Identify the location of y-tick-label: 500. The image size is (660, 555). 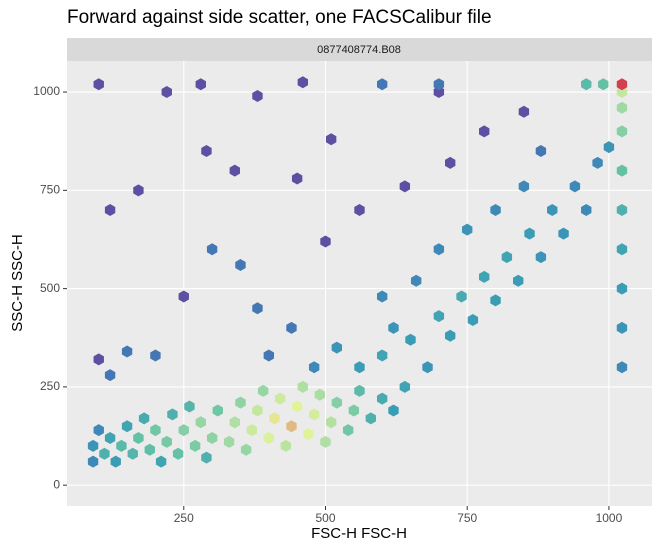
(50, 288).